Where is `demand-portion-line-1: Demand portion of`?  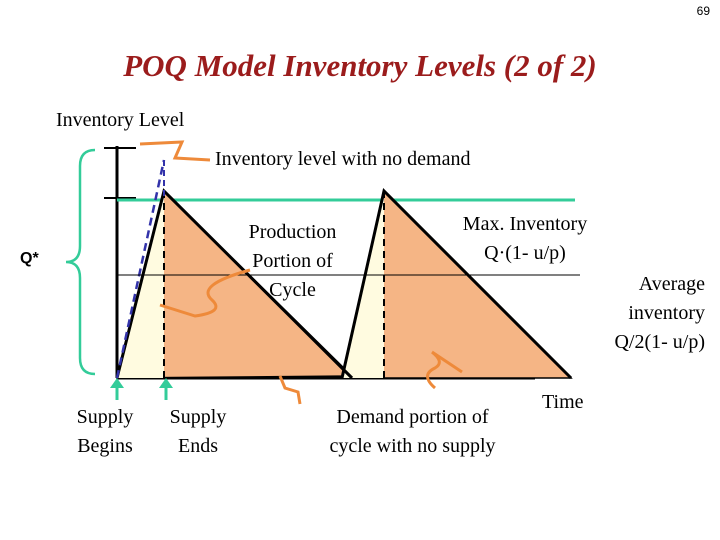 demand-portion-line-1: Demand portion of is located at coordinates (412, 417).